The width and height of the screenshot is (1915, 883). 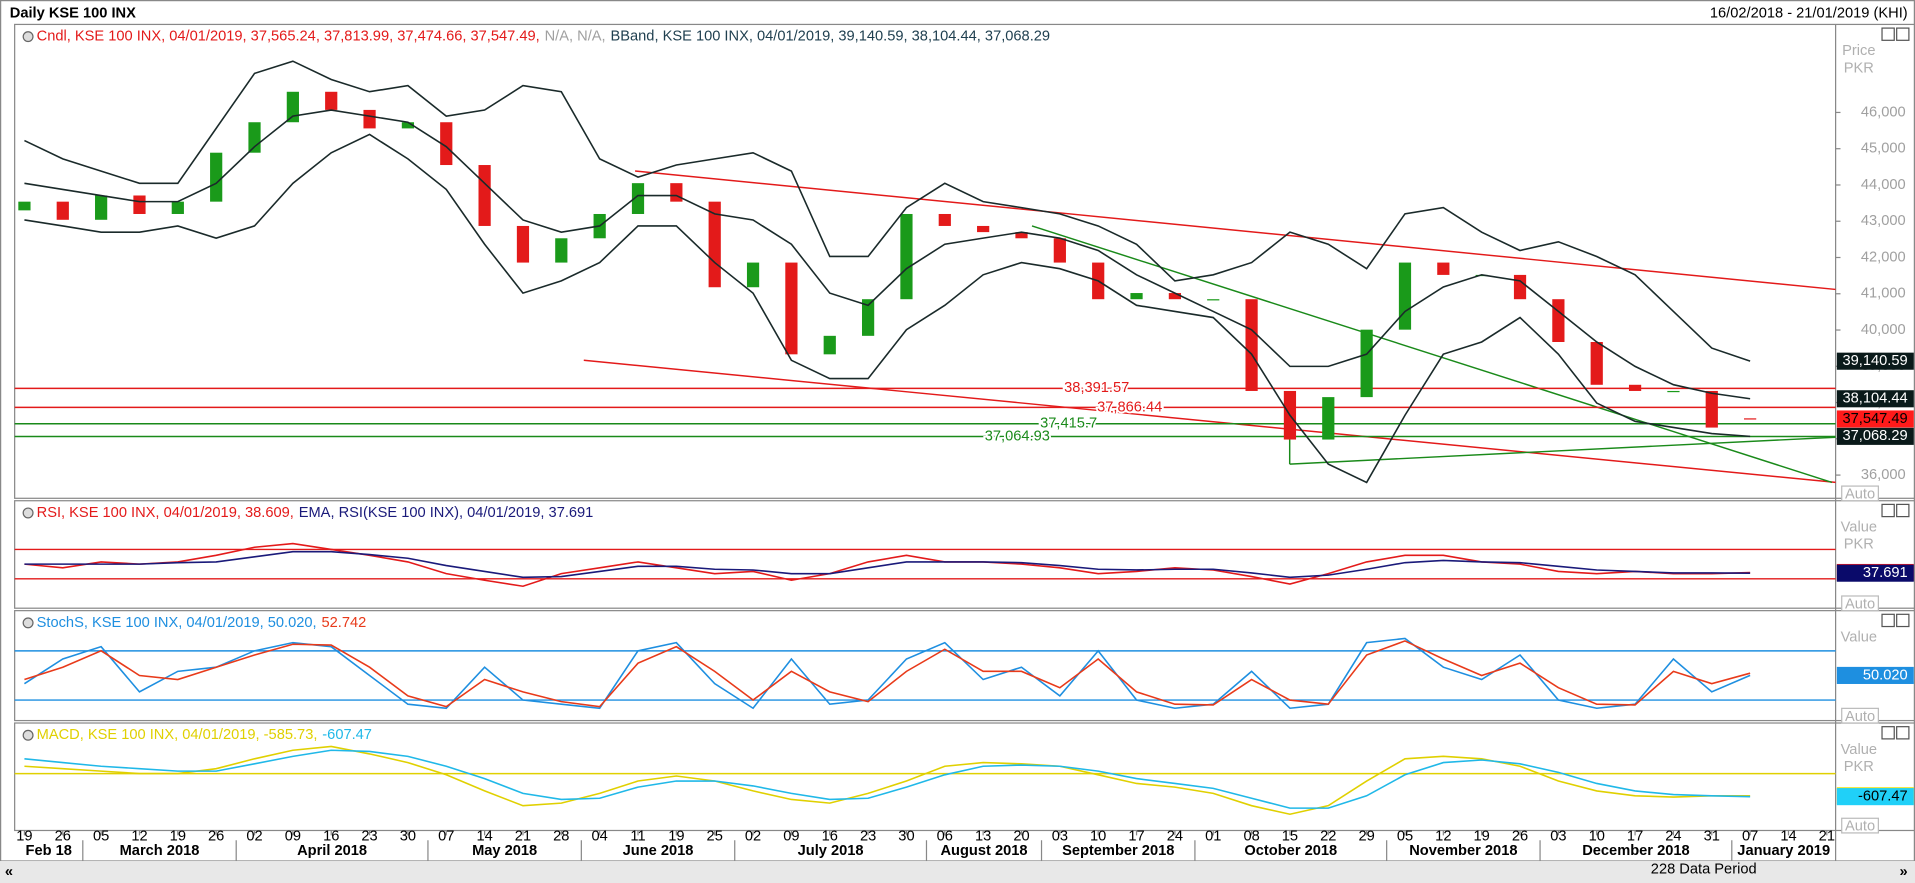 I want to click on x-tick-label: 06, so click(x=945, y=836).